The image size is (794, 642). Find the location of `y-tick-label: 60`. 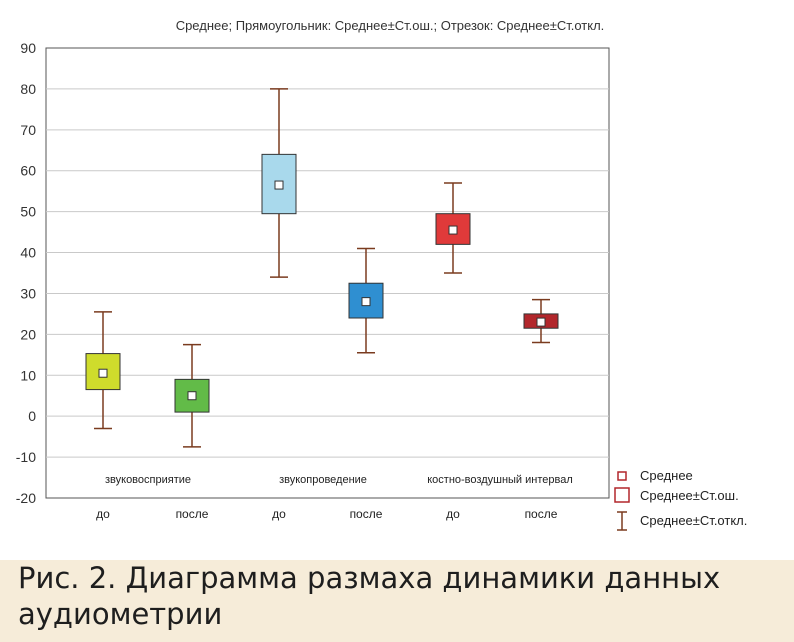

y-tick-label: 60 is located at coordinates (28, 171).